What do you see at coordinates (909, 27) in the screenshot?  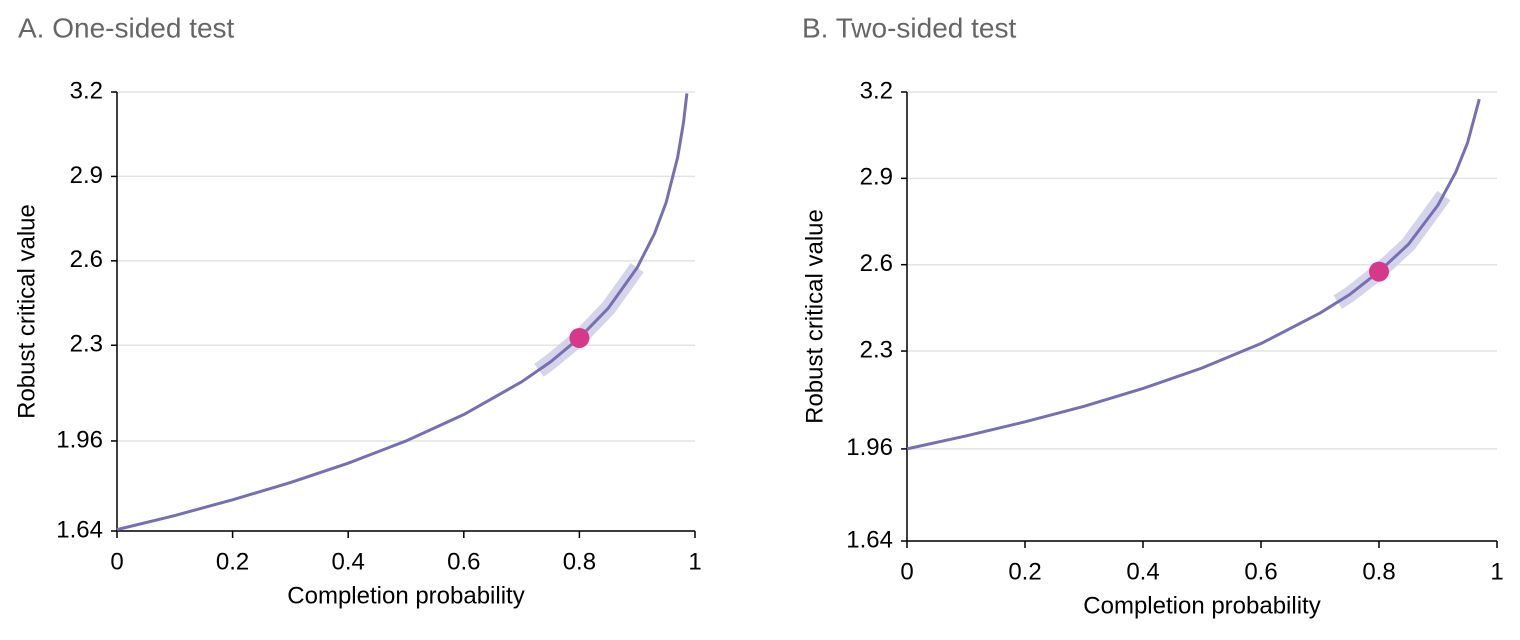 I see `panel-title: B. Two-sided test` at bounding box center [909, 27].